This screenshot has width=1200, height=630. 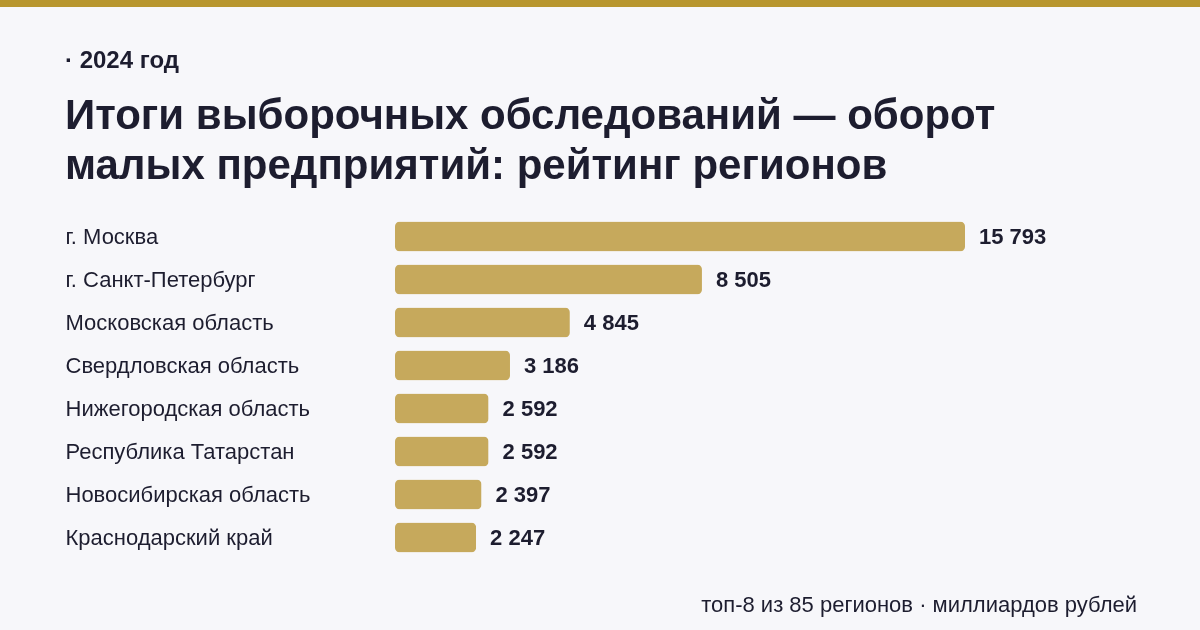 I want to click on y-tick-label: Нижегородская область, so click(x=188, y=408).